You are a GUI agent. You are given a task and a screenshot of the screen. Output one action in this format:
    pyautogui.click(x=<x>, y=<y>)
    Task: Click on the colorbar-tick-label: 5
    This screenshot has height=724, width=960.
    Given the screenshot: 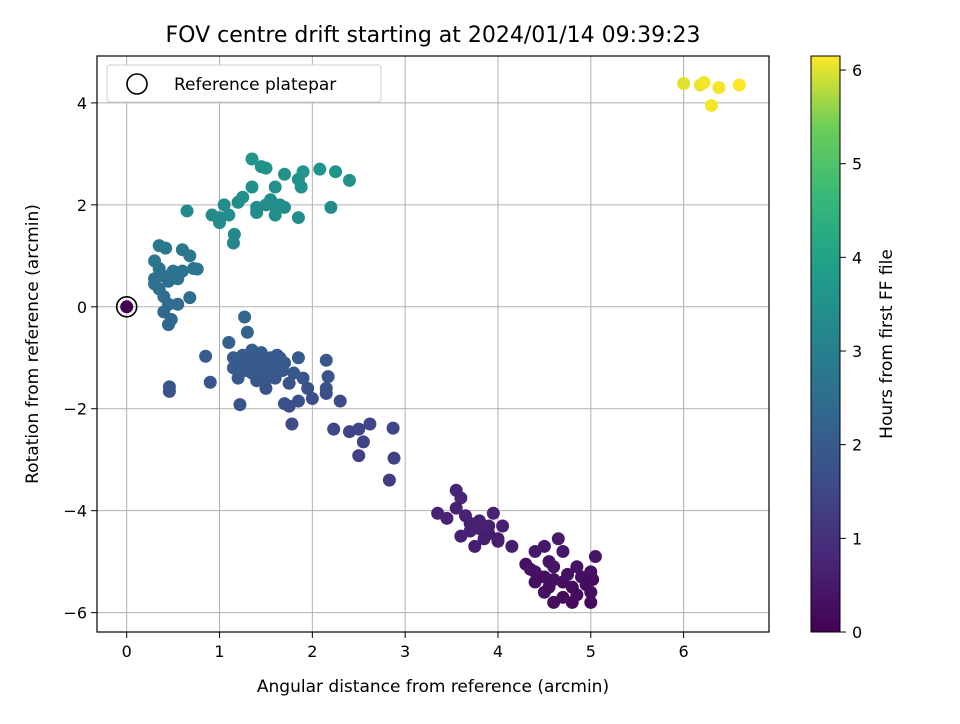 What is the action you would take?
    pyautogui.click(x=857, y=164)
    